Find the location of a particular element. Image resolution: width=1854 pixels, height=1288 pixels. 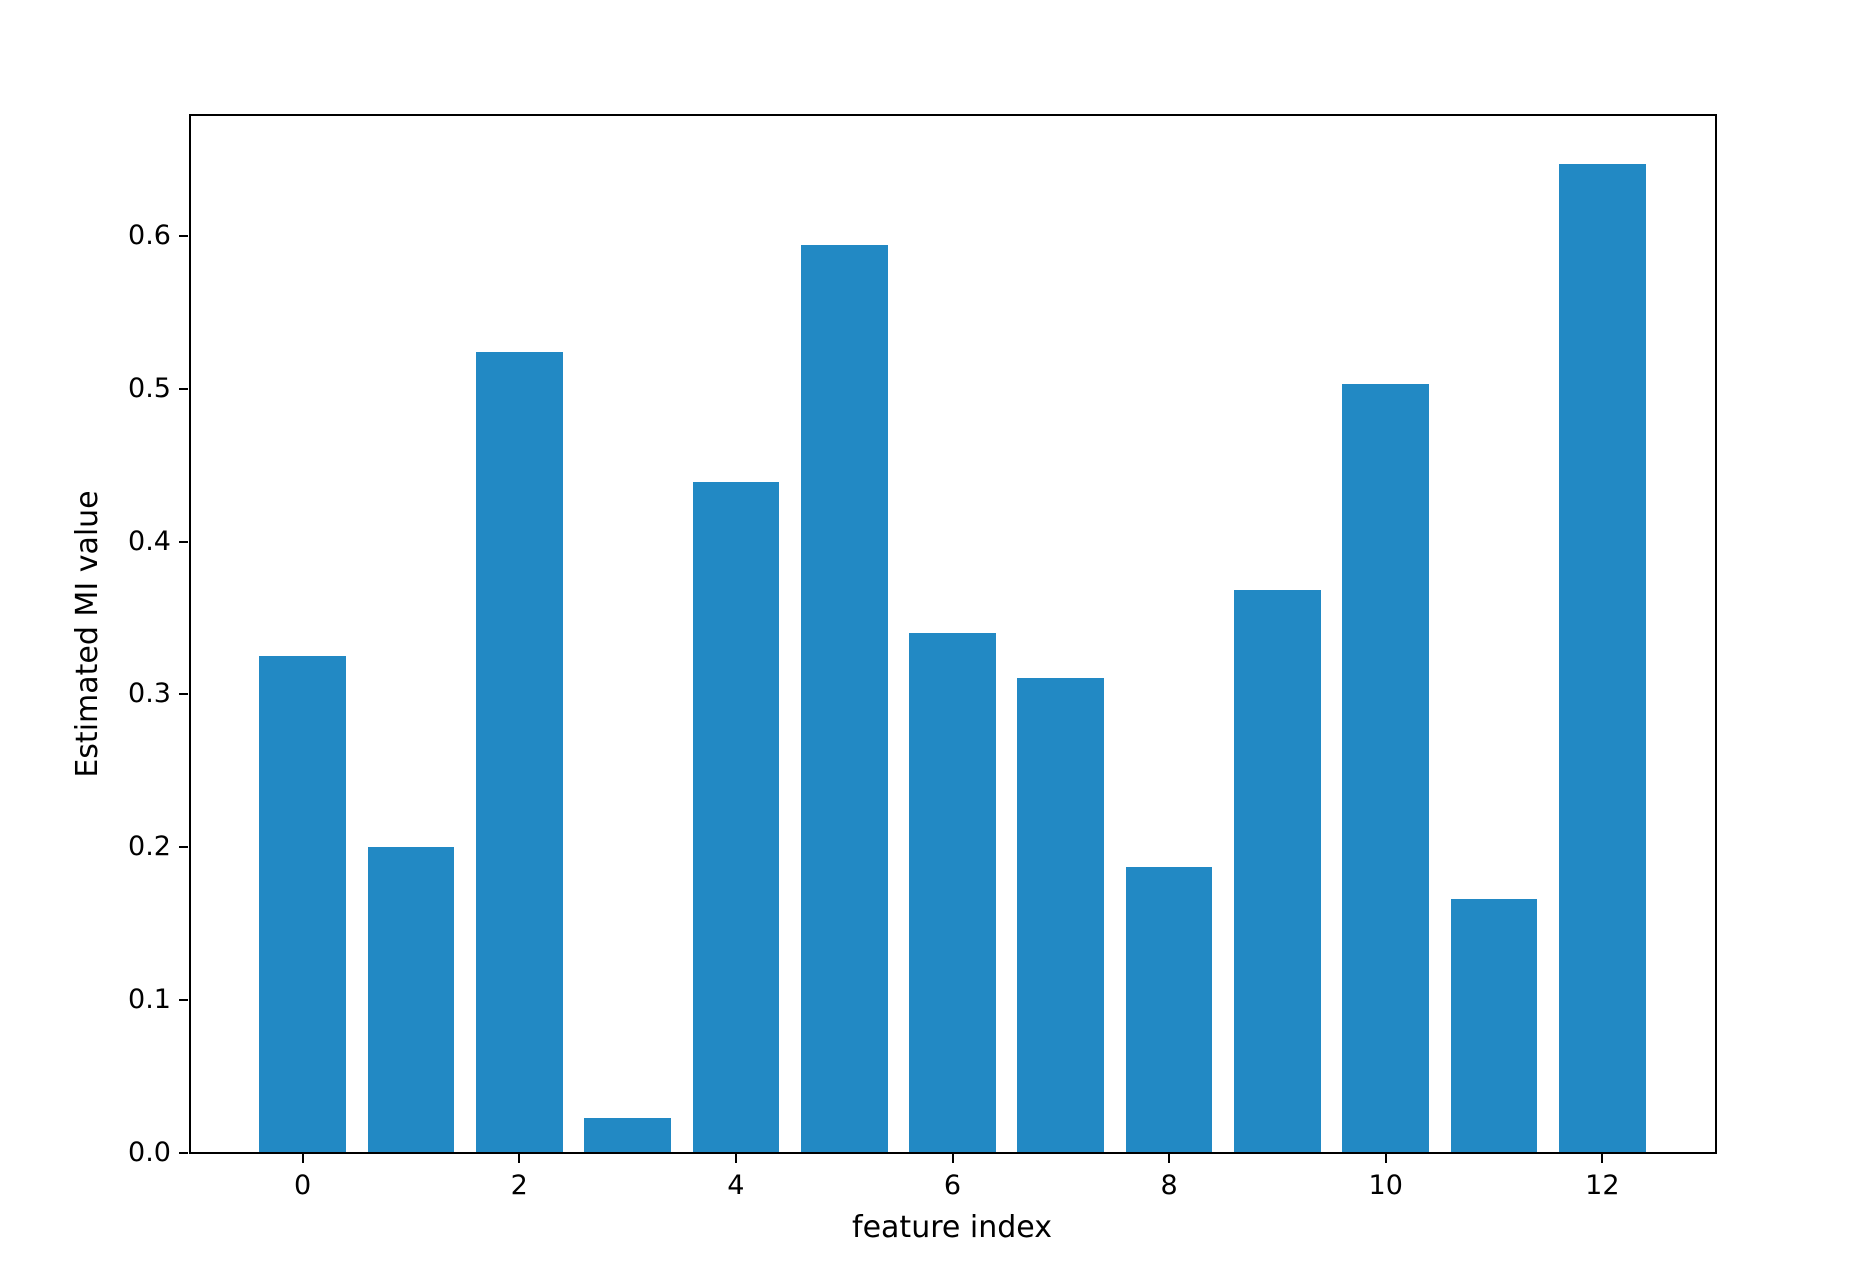

x-tick-label-6: 6 is located at coordinates (952, 1185).